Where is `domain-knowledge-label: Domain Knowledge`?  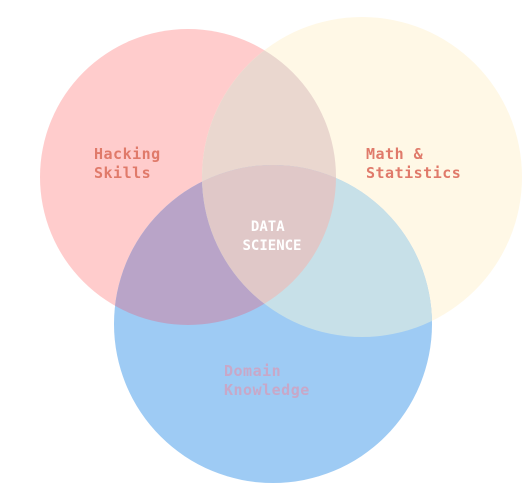
domain-knowledge-label: Domain Knowledge is located at coordinates (267, 380).